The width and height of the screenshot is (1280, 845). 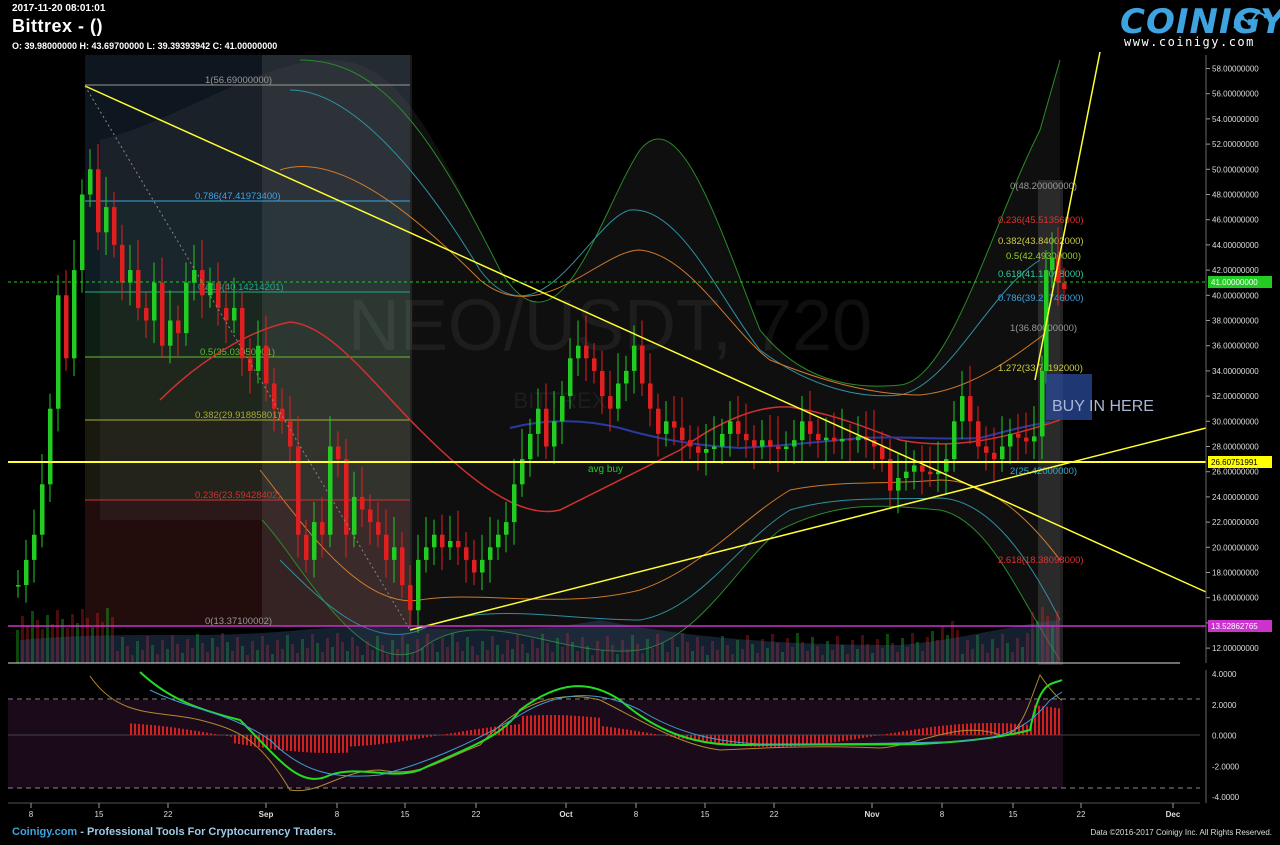 I want to click on price-marker-label: 13.52862765, so click(x=1234, y=626).